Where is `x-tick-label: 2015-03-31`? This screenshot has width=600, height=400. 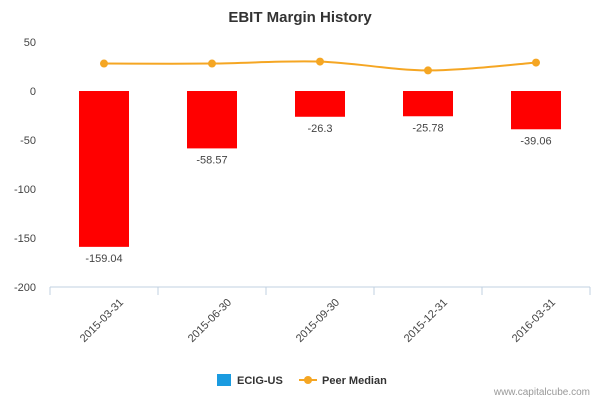 x-tick-label: 2015-03-31 is located at coordinates (102, 321).